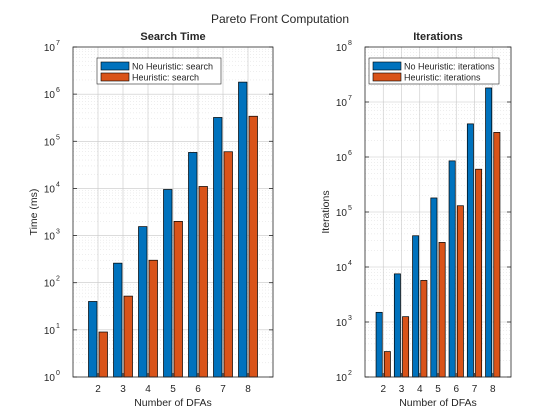 The height and width of the screenshot is (420, 560). Describe the element at coordinates (438, 37) in the screenshot. I see `panel-title: Iterations` at that location.